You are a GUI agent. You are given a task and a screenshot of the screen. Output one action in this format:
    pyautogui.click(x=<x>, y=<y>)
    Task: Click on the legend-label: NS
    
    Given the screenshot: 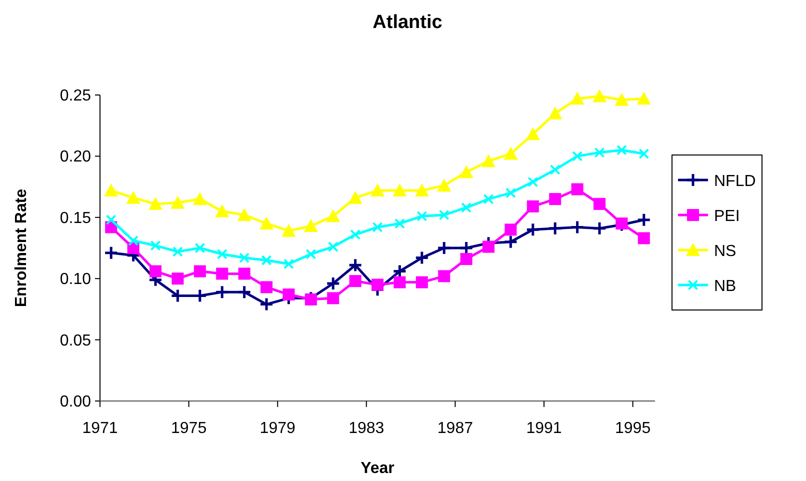 What is the action you would take?
    pyautogui.click(x=725, y=251)
    